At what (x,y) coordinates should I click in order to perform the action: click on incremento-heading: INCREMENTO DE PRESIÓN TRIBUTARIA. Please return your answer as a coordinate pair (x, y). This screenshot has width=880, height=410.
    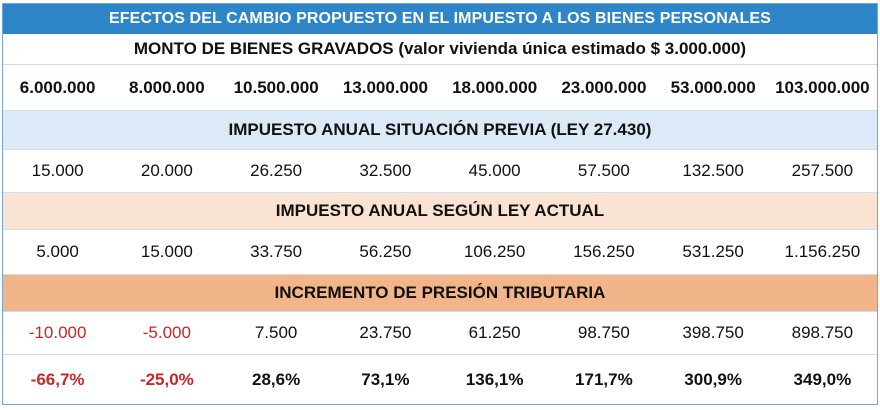
    Looking at the image, I should click on (440, 293).